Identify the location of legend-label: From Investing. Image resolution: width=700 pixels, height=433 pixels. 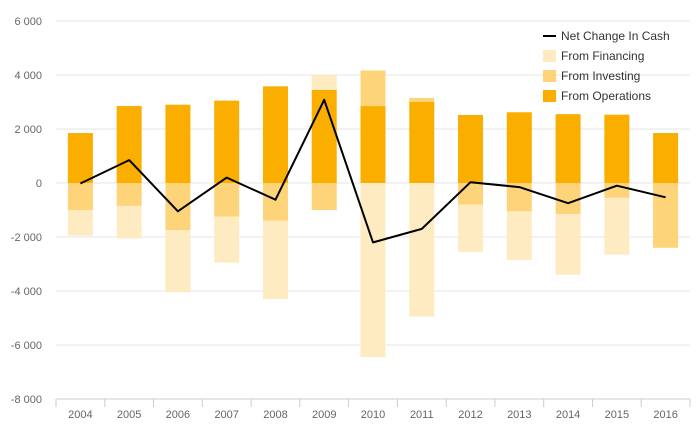
(600, 76).